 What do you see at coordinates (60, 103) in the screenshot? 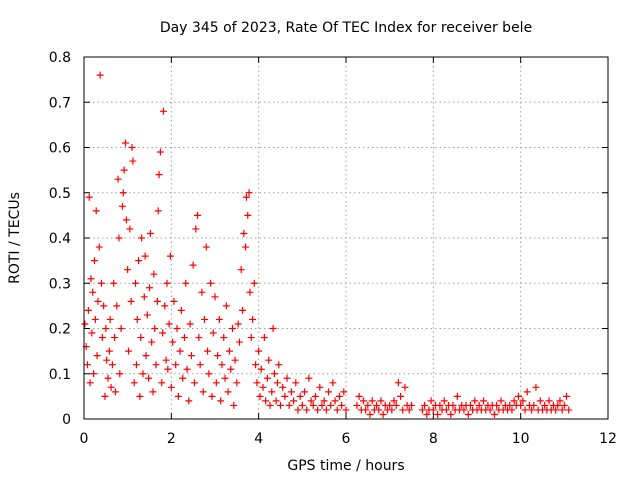
I see `y-tick-label: 0.7` at bounding box center [60, 103].